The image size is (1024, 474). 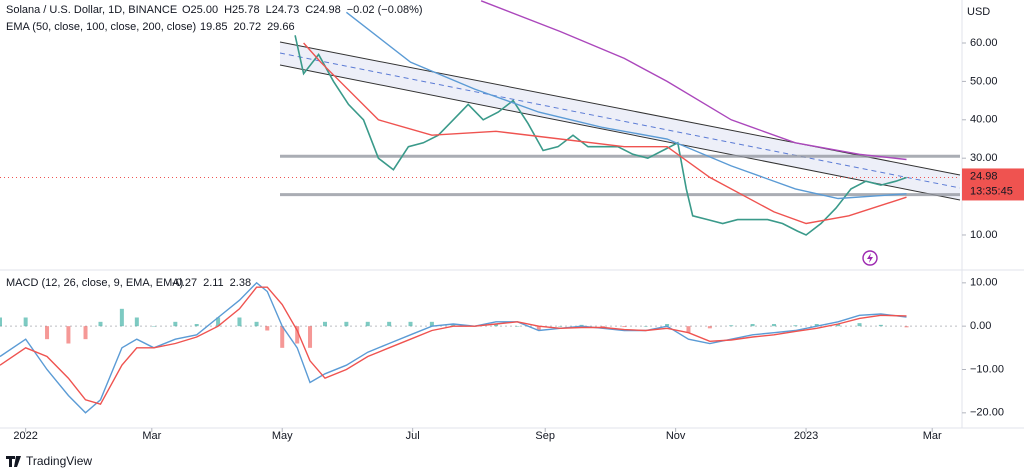 What do you see at coordinates (282, 436) in the screenshot?
I see `x-tick-label: May` at bounding box center [282, 436].